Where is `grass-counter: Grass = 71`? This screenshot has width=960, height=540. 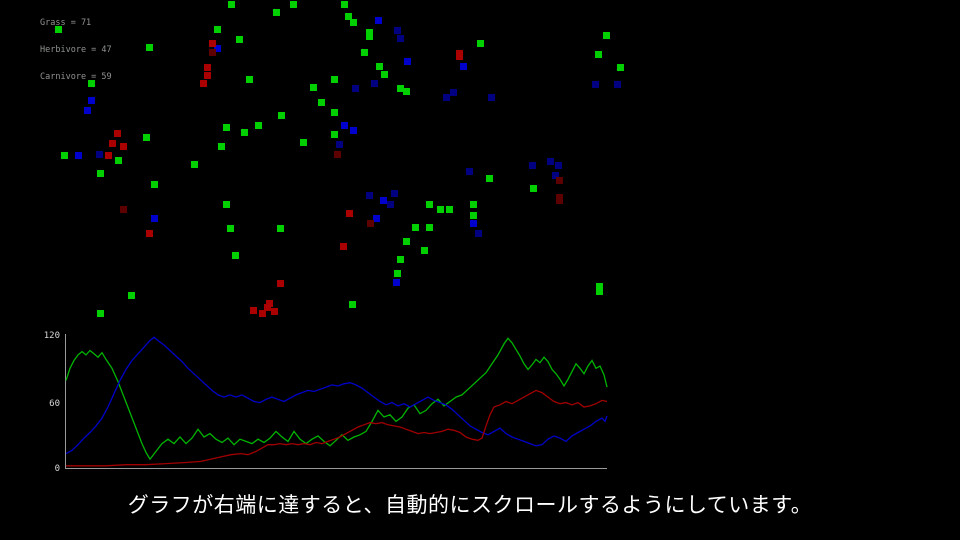
grass-counter: Grass = 71 is located at coordinates (66, 23).